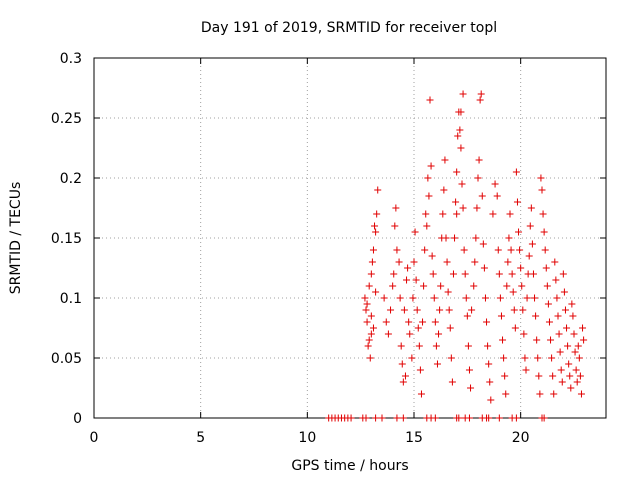  Describe the element at coordinates (414, 438) in the screenshot. I see `x-tick-label: 15` at that location.